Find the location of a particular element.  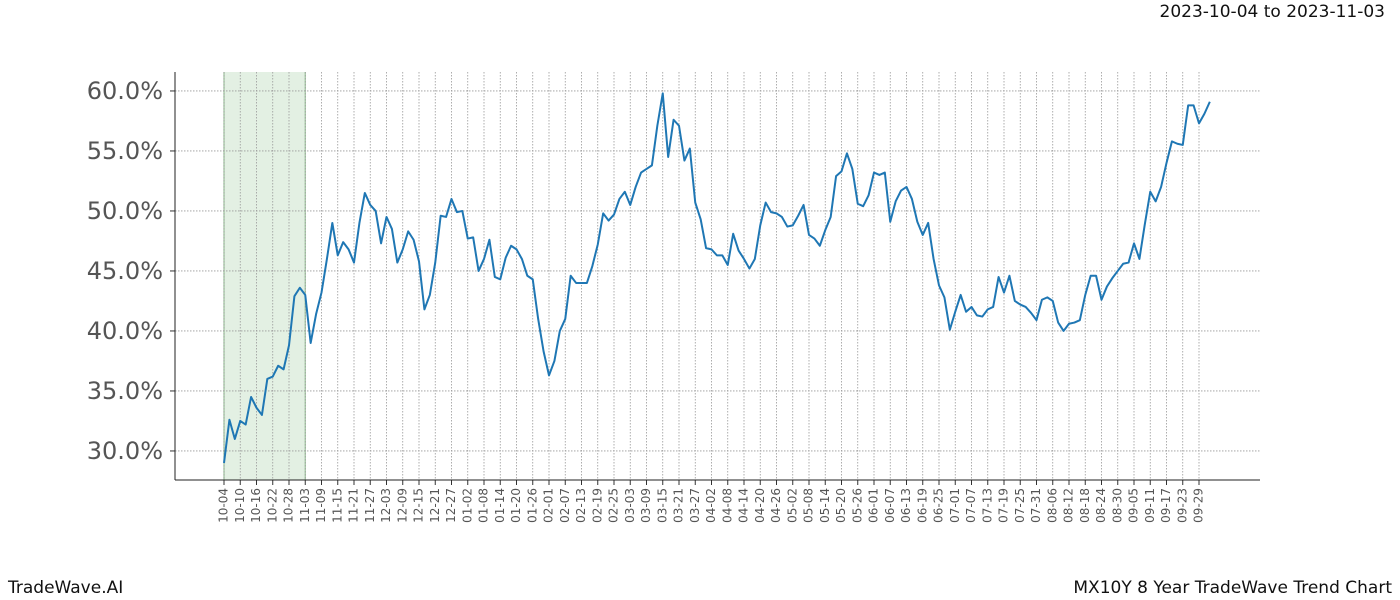

x-tick-label: 12-09 is located at coordinates (402, 505).